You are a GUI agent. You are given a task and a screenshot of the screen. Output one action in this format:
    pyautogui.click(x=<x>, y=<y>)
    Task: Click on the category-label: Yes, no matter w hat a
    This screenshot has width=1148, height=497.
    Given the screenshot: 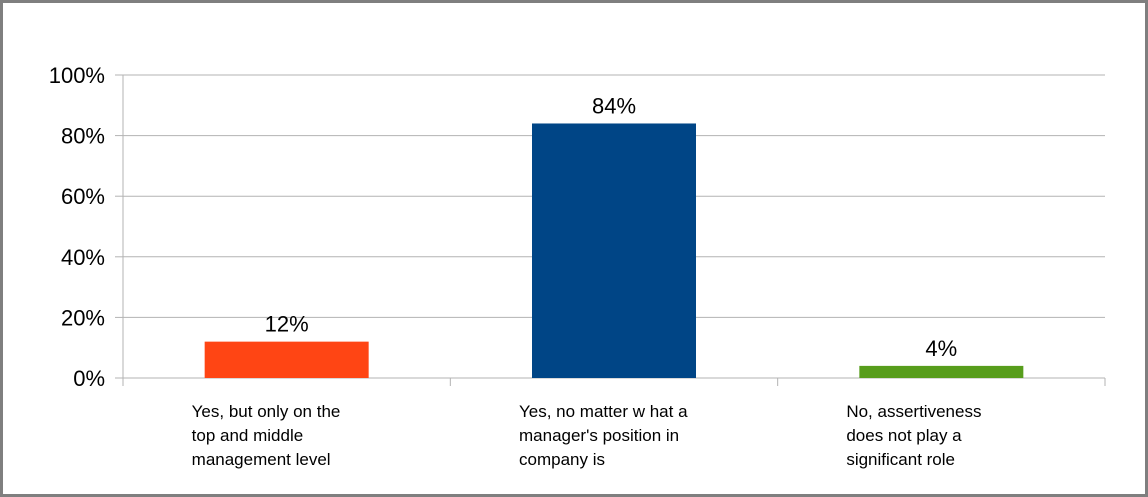 What is the action you would take?
    pyautogui.click(x=603, y=411)
    